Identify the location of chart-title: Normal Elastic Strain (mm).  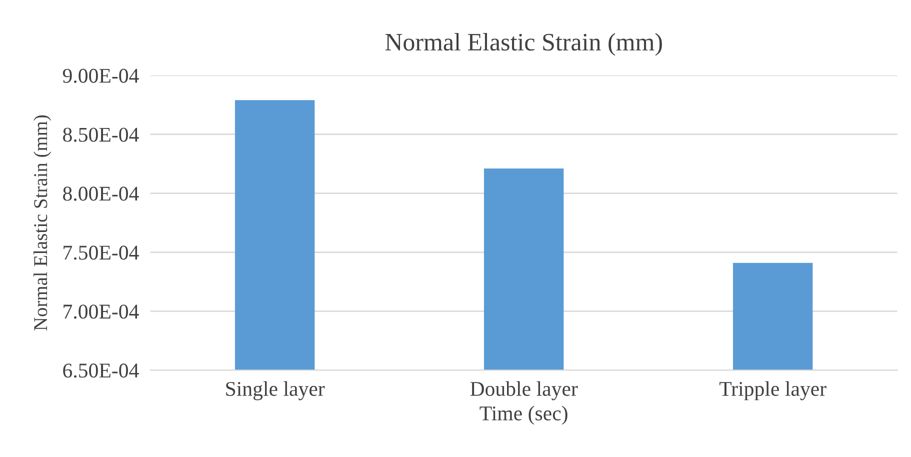
(523, 44).